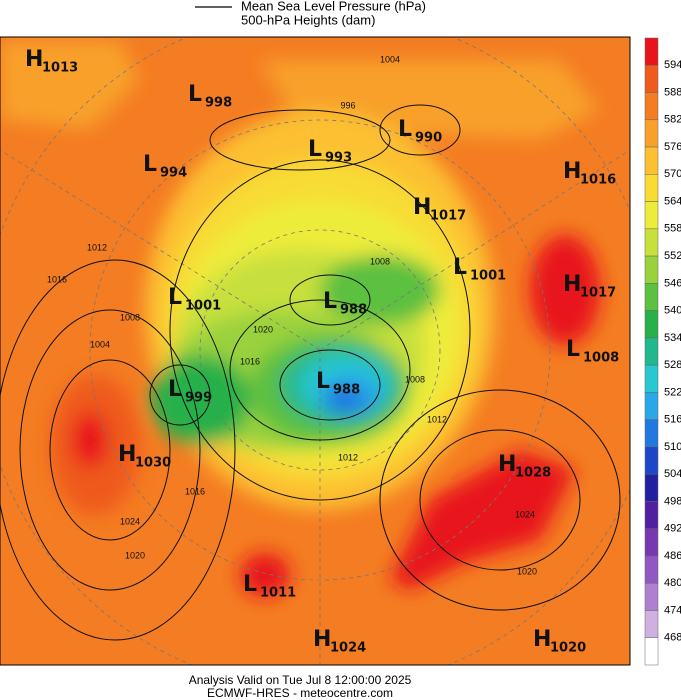 The width and height of the screenshot is (681, 700). What do you see at coordinates (672, 229) in the screenshot?
I see `colorbar-label: 558` at bounding box center [672, 229].